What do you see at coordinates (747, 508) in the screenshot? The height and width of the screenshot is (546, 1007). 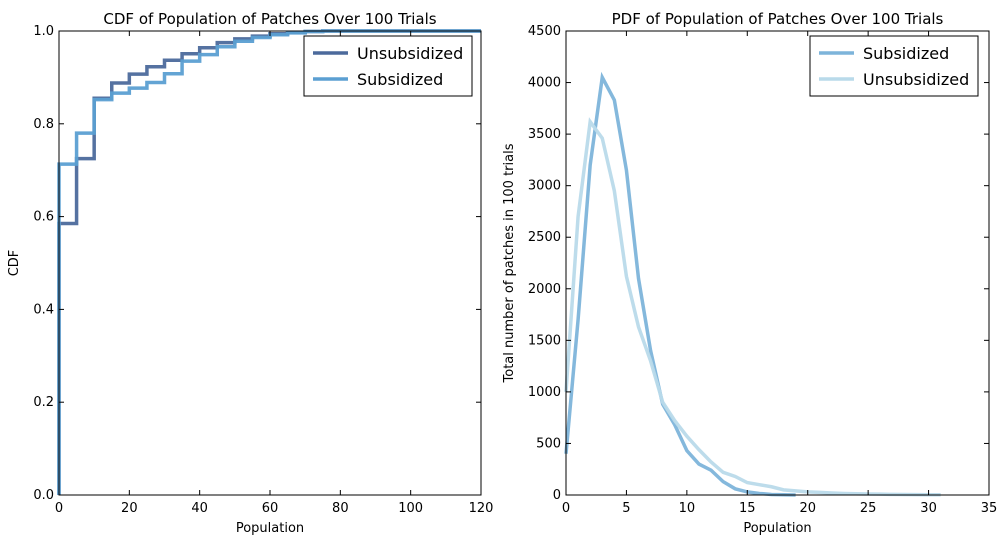 I see `x-tick-label: 15` at bounding box center [747, 508].